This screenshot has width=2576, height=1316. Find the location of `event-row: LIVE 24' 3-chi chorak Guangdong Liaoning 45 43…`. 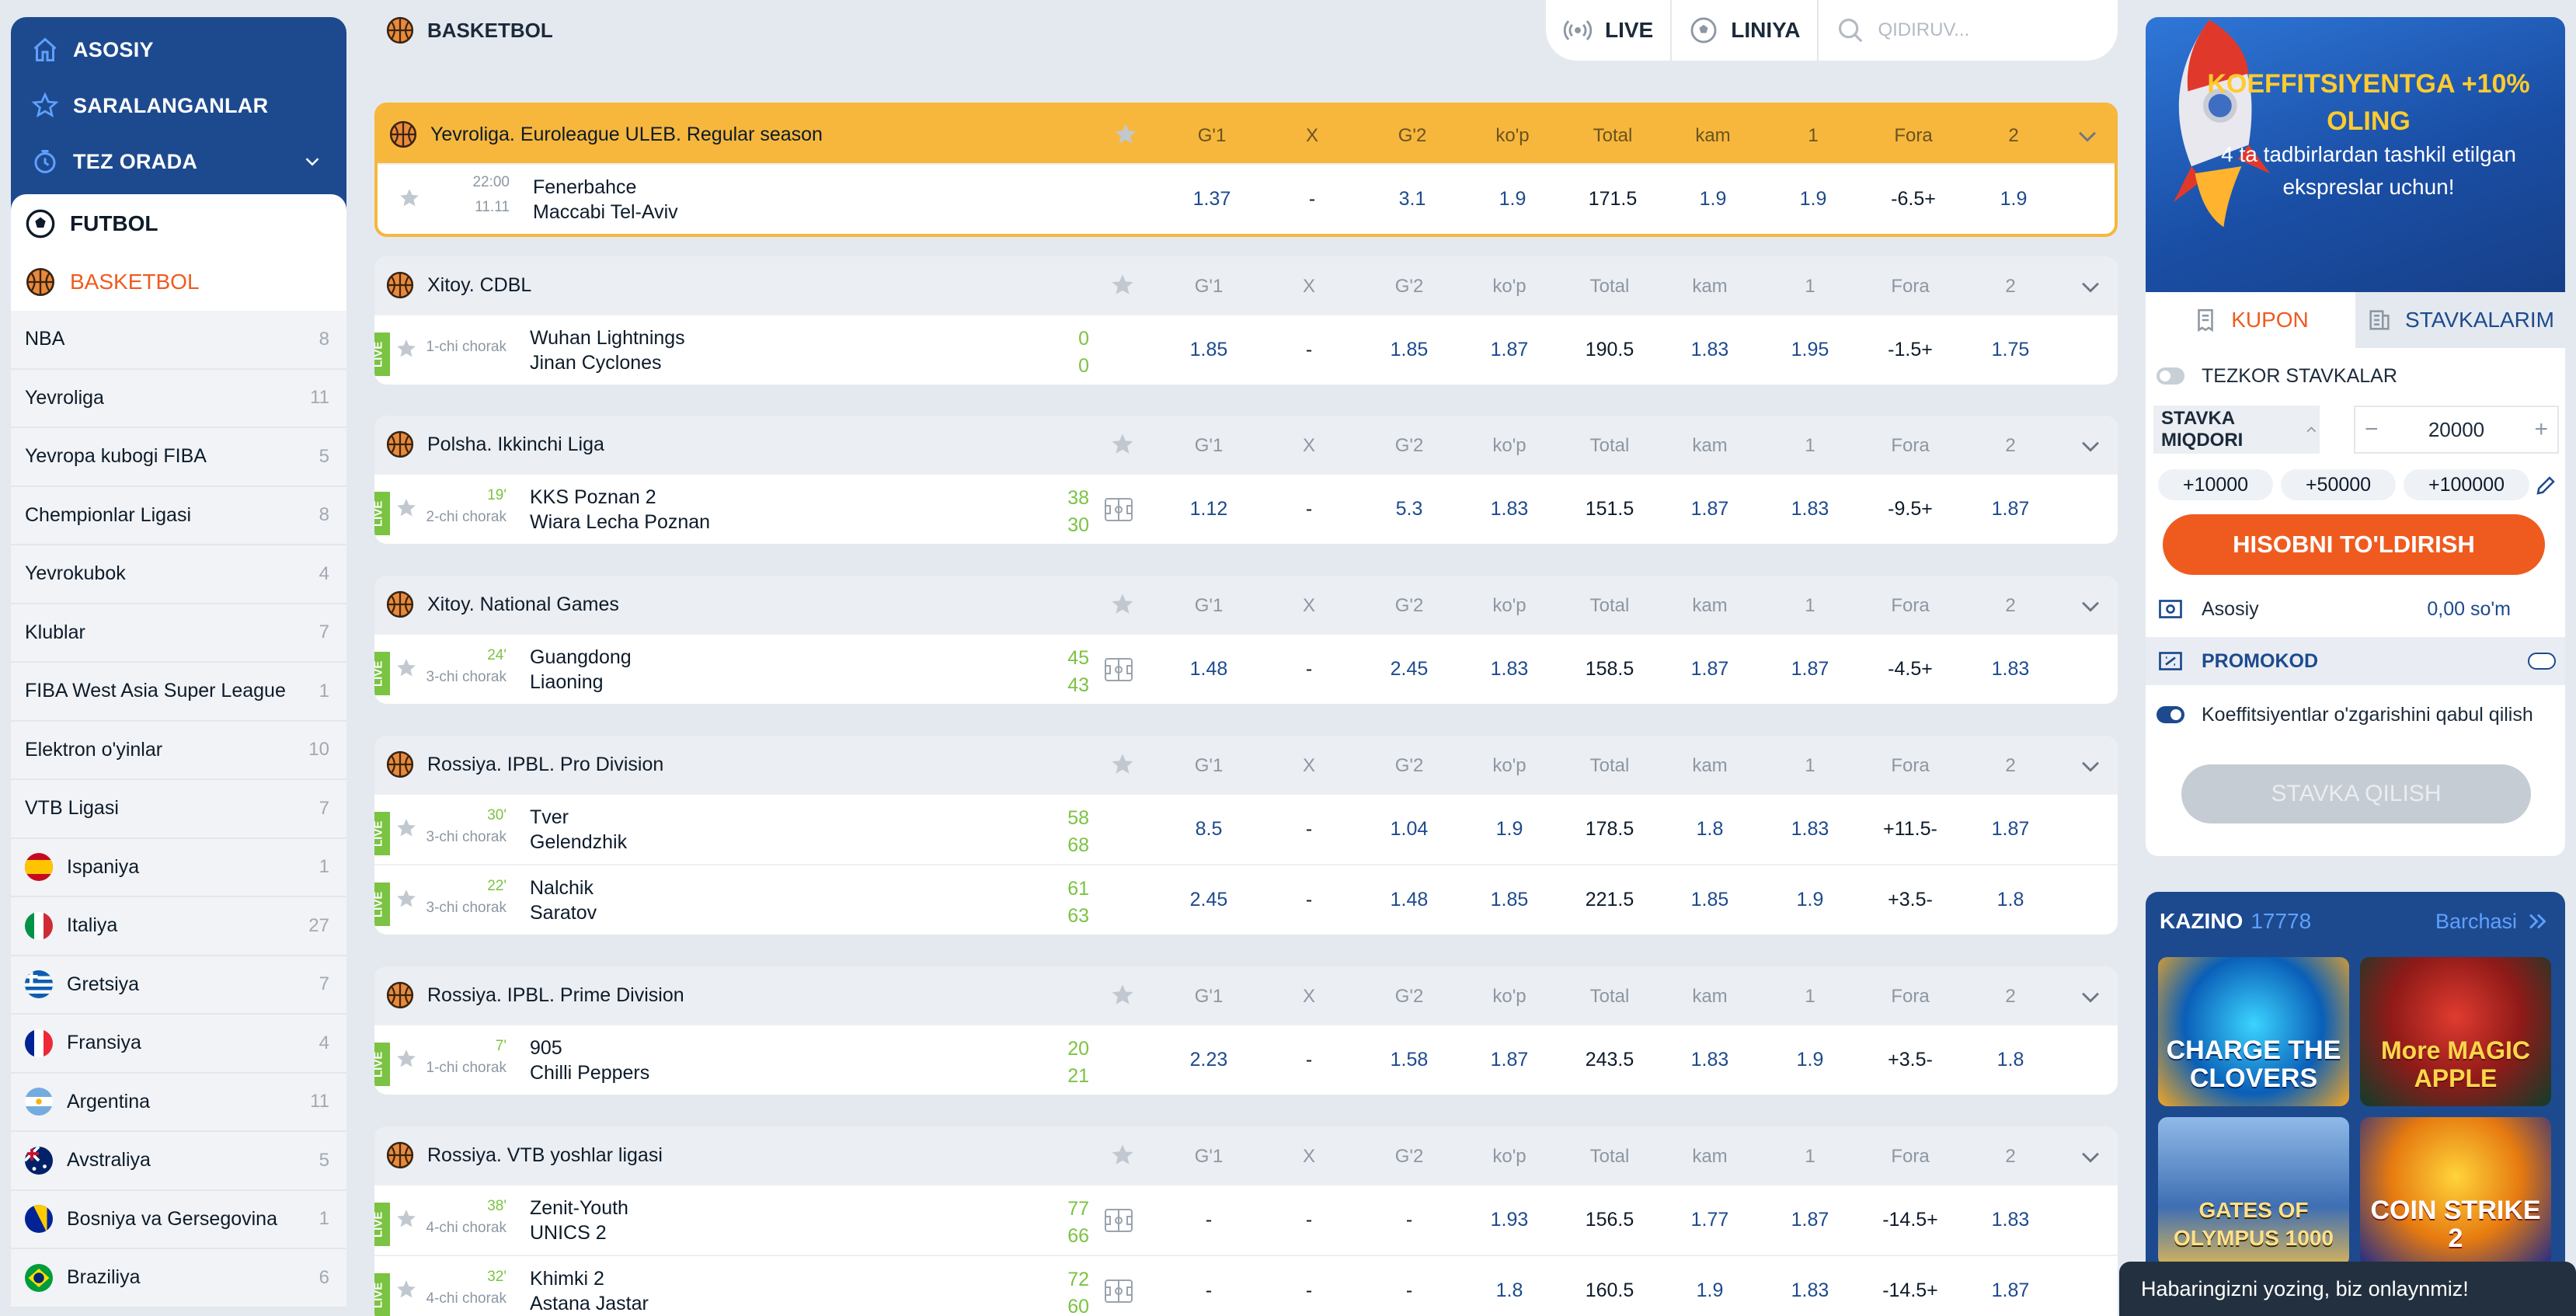

event-row: LIVE 24' 3-chi chorak Guangdong Liaoning 45 43… is located at coordinates (1246, 668).